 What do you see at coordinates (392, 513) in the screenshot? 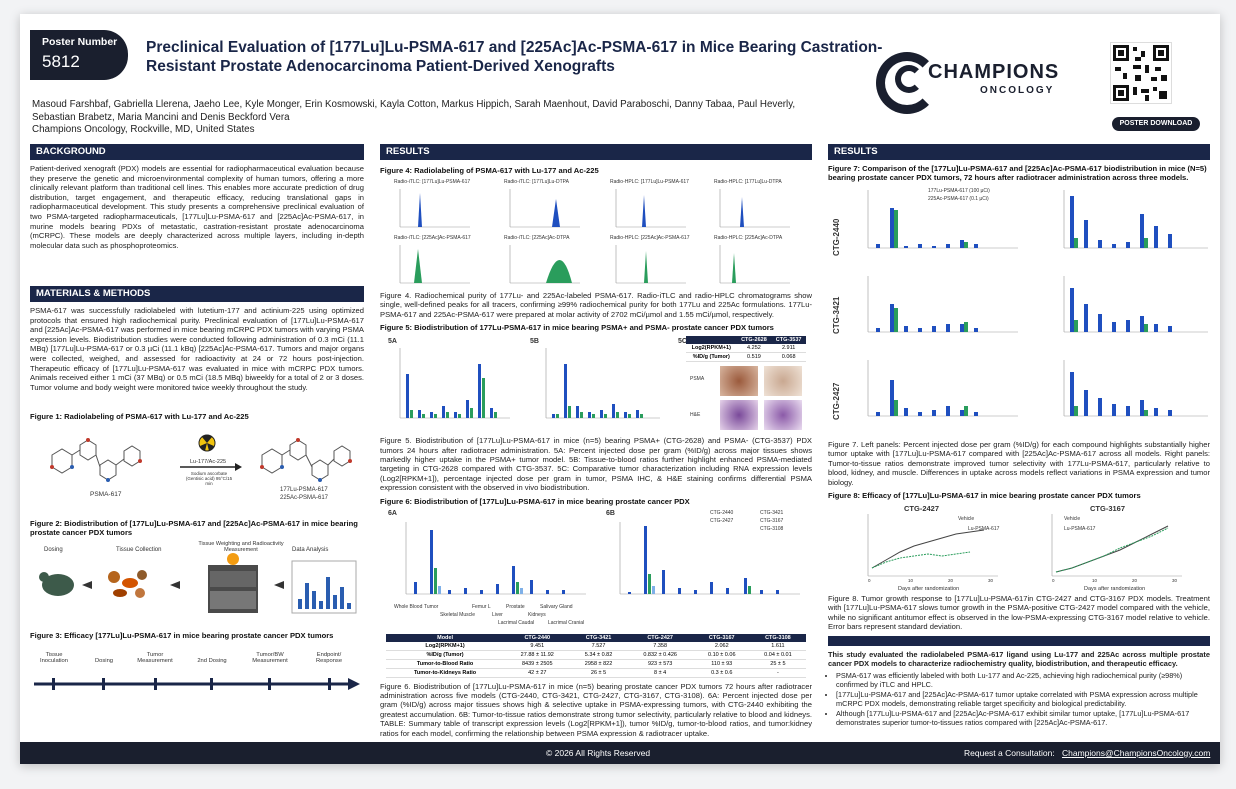
I see `fig6a-label: 6A` at bounding box center [392, 513].